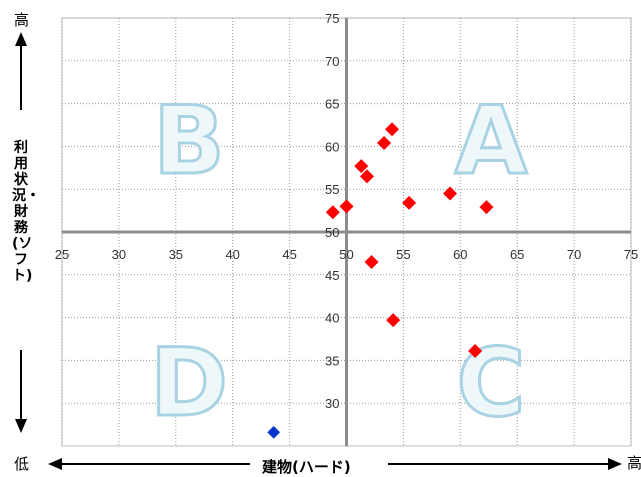  Describe the element at coordinates (403, 254) in the screenshot. I see `x-tick-label: 55` at that location.